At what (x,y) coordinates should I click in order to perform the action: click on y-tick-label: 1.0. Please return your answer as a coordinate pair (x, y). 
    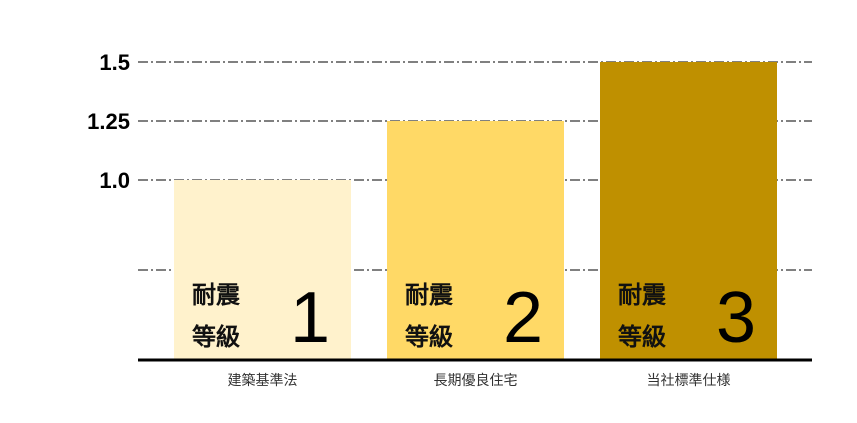
    Looking at the image, I should click on (114, 180).